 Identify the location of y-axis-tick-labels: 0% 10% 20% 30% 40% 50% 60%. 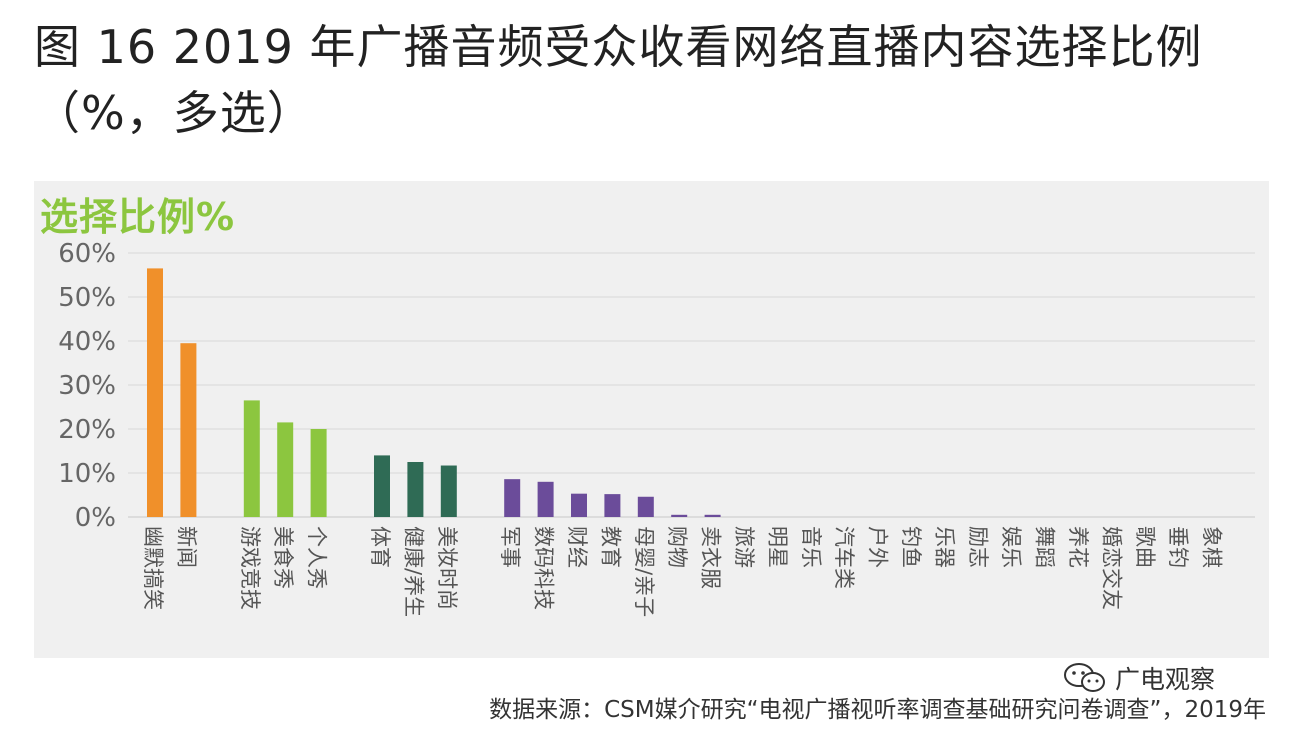
(87, 386).